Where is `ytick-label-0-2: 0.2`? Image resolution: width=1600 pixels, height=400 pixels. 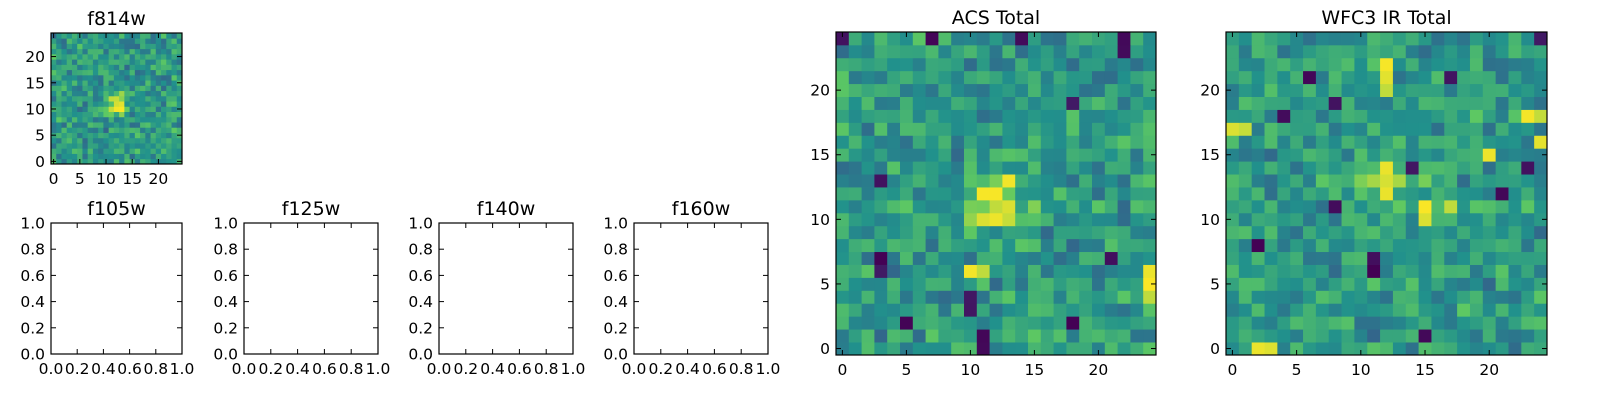 ytick-label-0-2: 0.2 is located at coordinates (225, 328).